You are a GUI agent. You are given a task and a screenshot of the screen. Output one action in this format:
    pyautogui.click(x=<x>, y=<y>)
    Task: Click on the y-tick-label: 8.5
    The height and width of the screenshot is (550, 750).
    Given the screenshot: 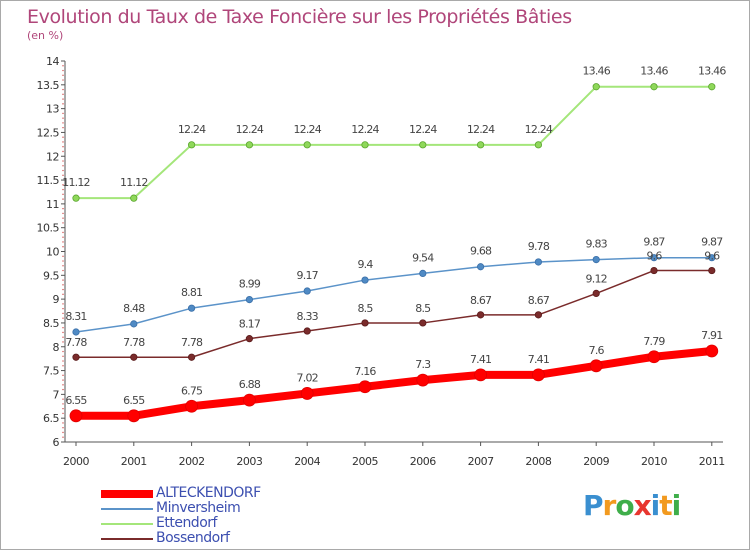 What is the action you would take?
    pyautogui.click(x=51, y=323)
    